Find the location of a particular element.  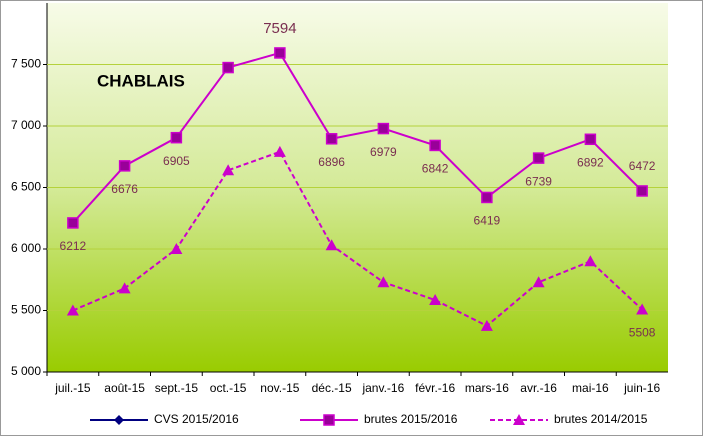

data-label: 6905 is located at coordinates (176, 161).